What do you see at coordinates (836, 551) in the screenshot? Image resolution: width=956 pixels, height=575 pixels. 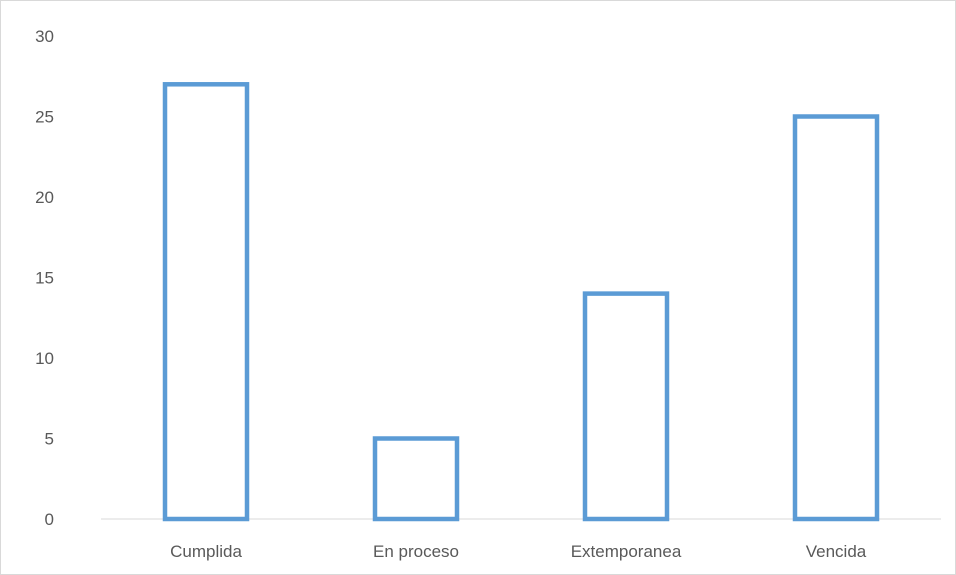 I see `category-label: Vencida` at bounding box center [836, 551].